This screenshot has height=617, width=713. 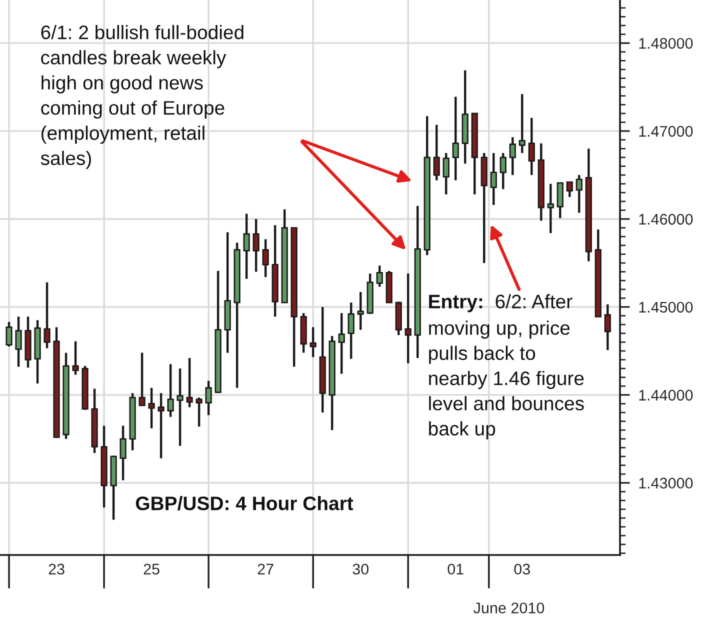 I want to click on text: GBP/USD: 4 Hour Chart, so click(x=245, y=503).